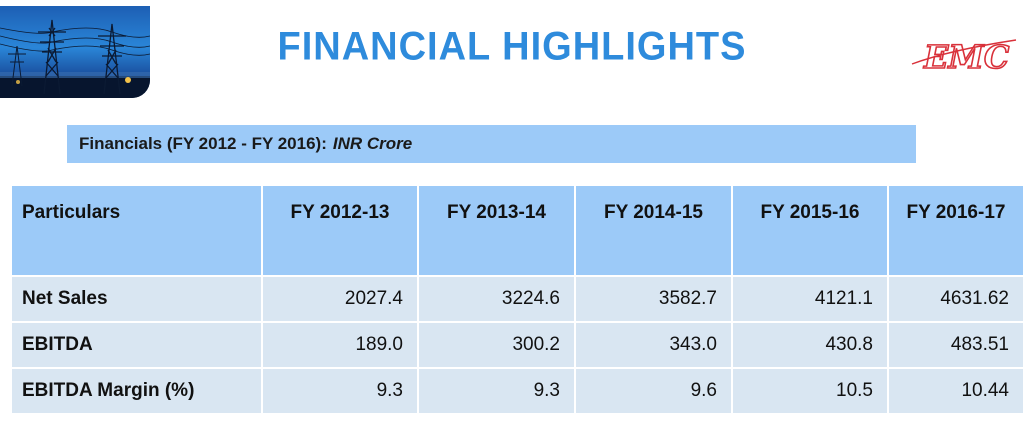 The height and width of the screenshot is (432, 1024). Describe the element at coordinates (340, 299) in the screenshot. I see `table-cell: 2027.4` at that location.